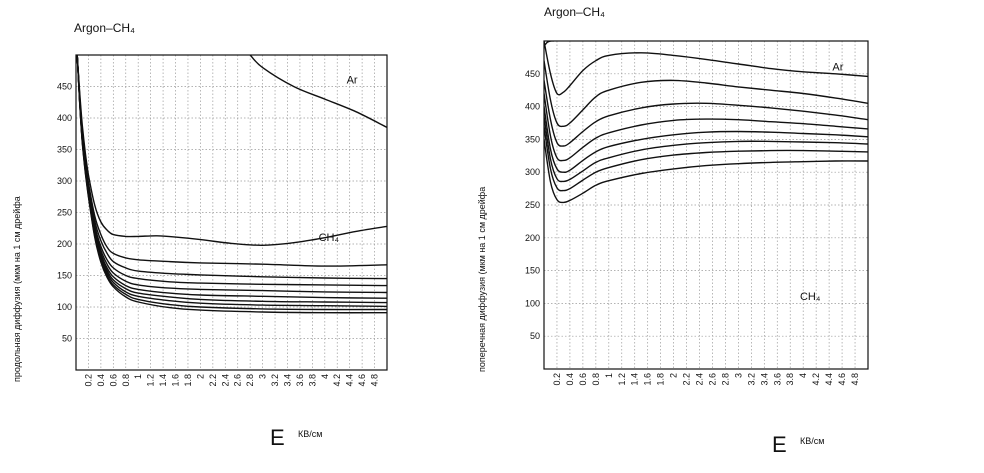 This screenshot has width=984, height=473. Describe the element at coordinates (113, 380) in the screenshot. I see `left-x-tick-label: 0.6` at that location.